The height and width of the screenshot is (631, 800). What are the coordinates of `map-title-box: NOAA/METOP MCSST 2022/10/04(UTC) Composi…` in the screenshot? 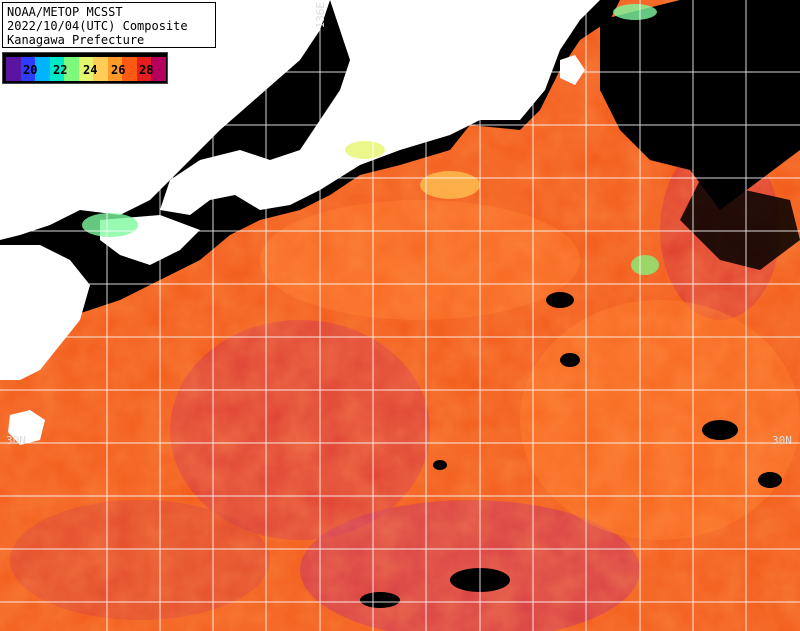 It's located at (109, 25).